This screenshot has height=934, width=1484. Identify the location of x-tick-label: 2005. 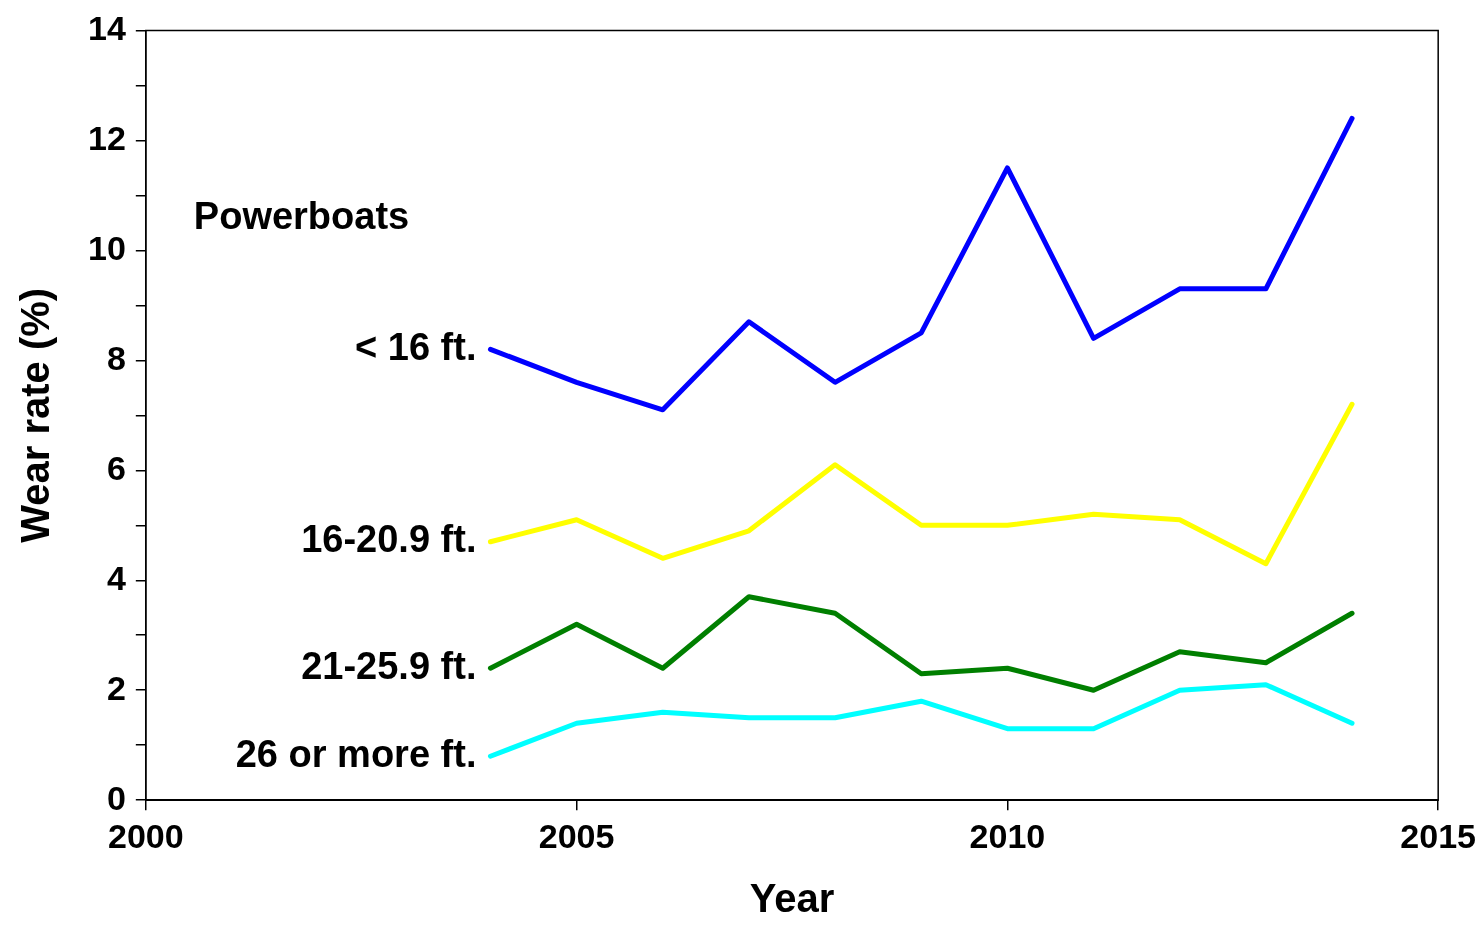
(576, 835).